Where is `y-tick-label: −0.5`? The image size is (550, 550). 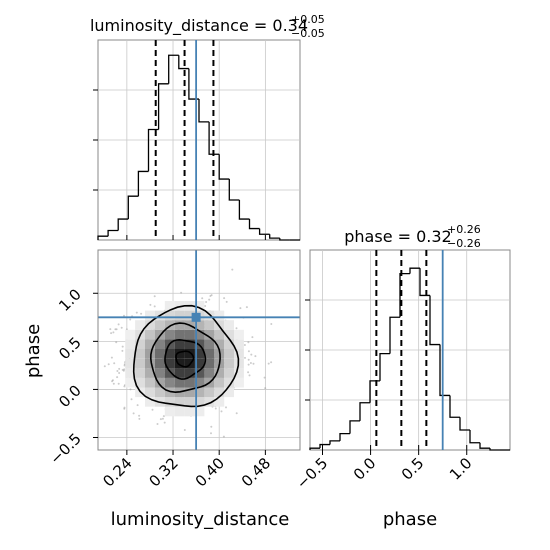
y-tick-label: −0.5 is located at coordinates (65, 449).